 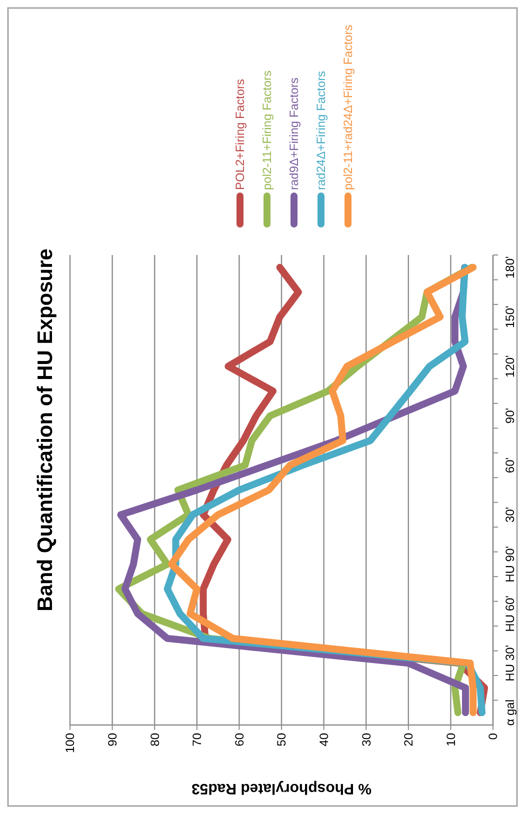 I want to click on x-tick-label: 100, so click(x=70, y=743).